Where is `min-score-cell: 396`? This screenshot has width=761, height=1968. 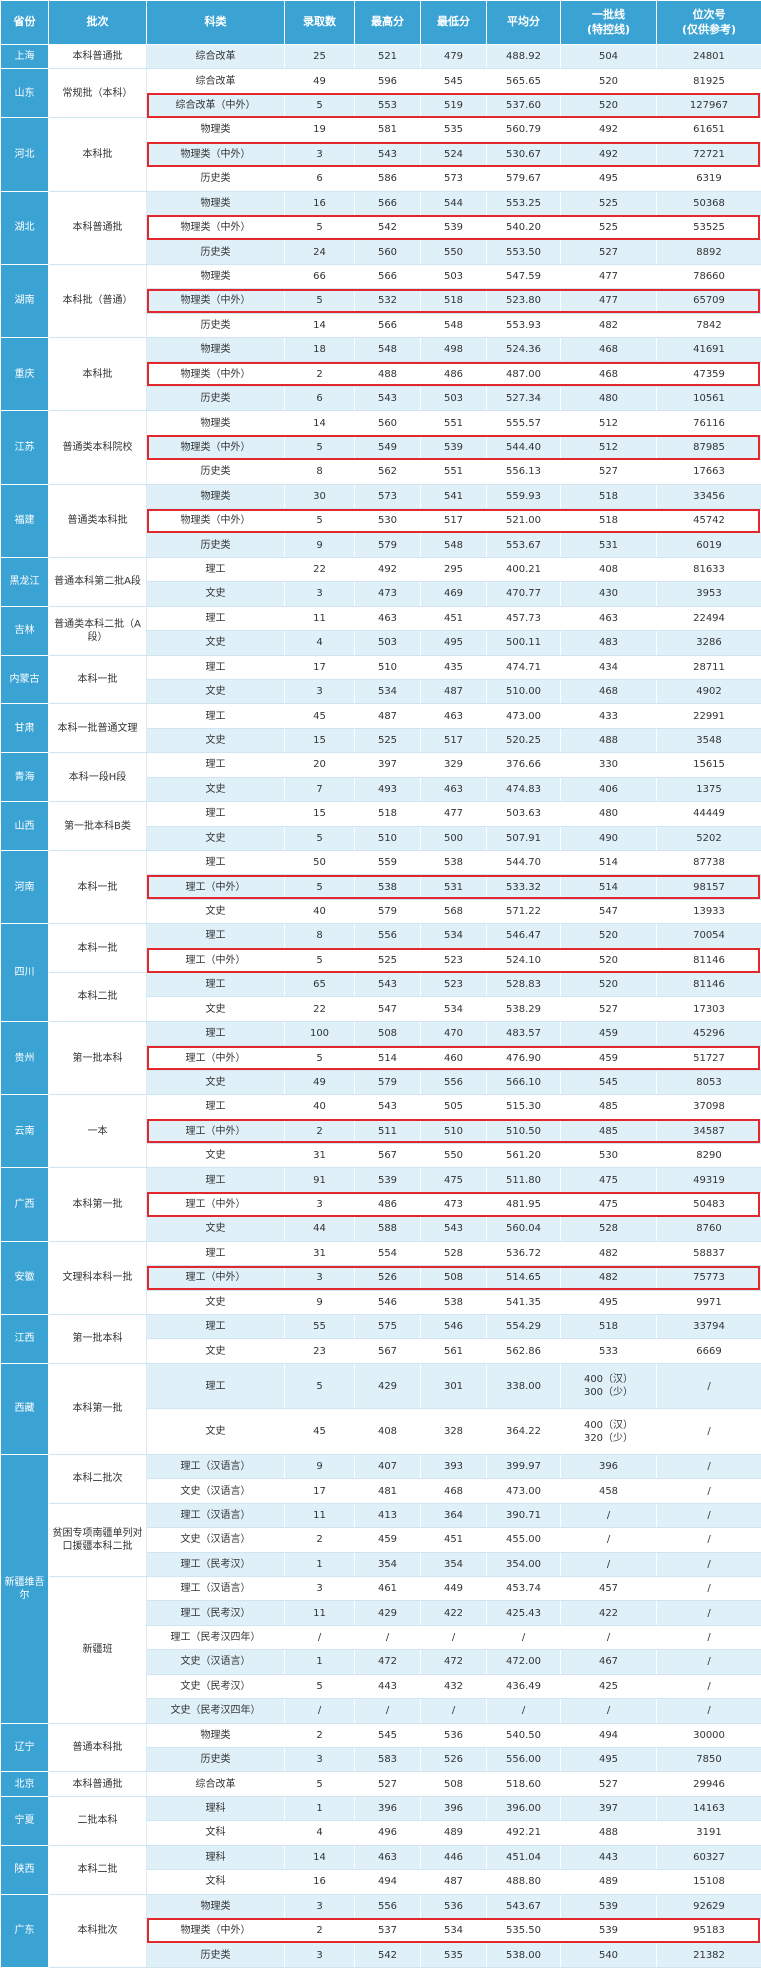
min-score-cell: 396 is located at coordinates (453, 1808).